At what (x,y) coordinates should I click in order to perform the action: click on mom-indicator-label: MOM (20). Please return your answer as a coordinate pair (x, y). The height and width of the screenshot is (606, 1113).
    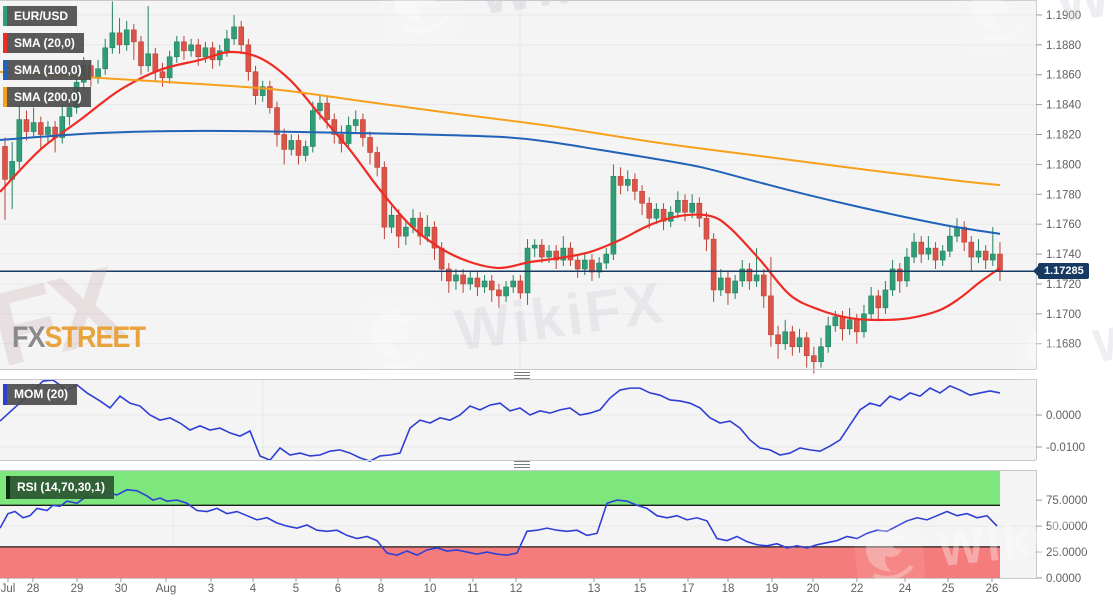
    Looking at the image, I should click on (40, 394).